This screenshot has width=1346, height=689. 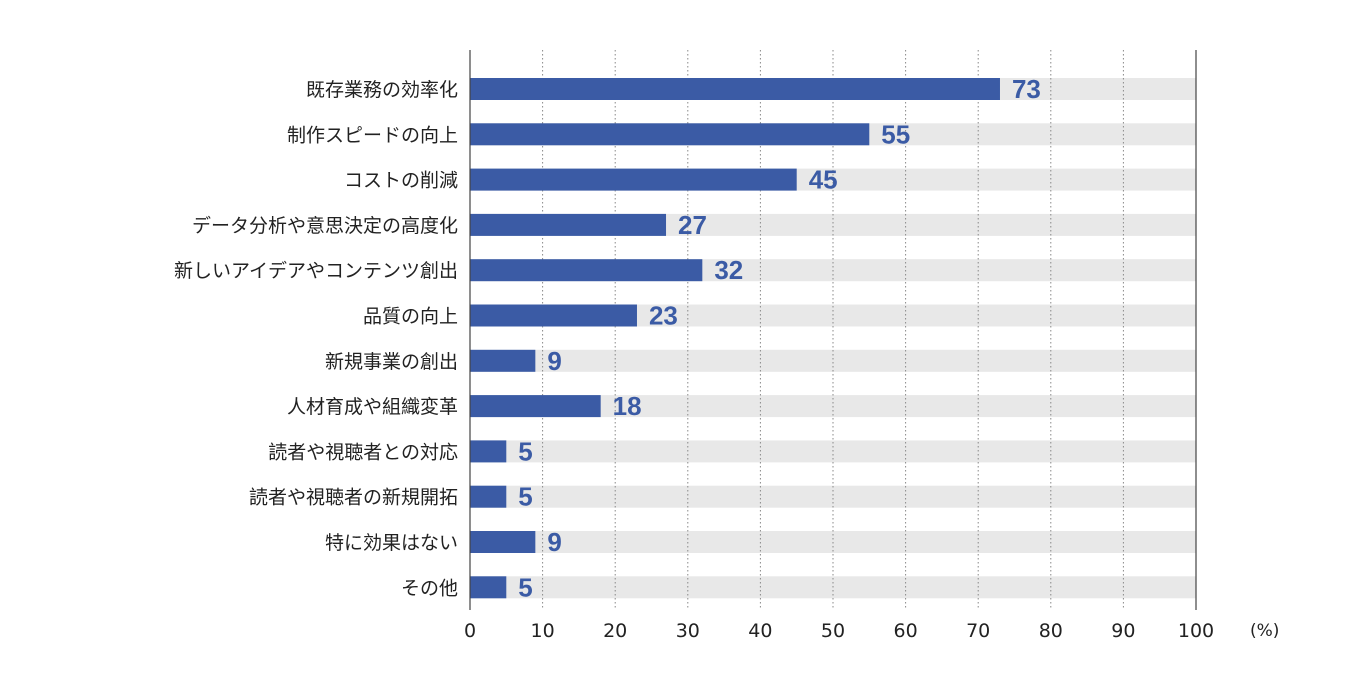 What do you see at coordinates (410, 317) in the screenshot?
I see `category-label: 品質の向上` at bounding box center [410, 317].